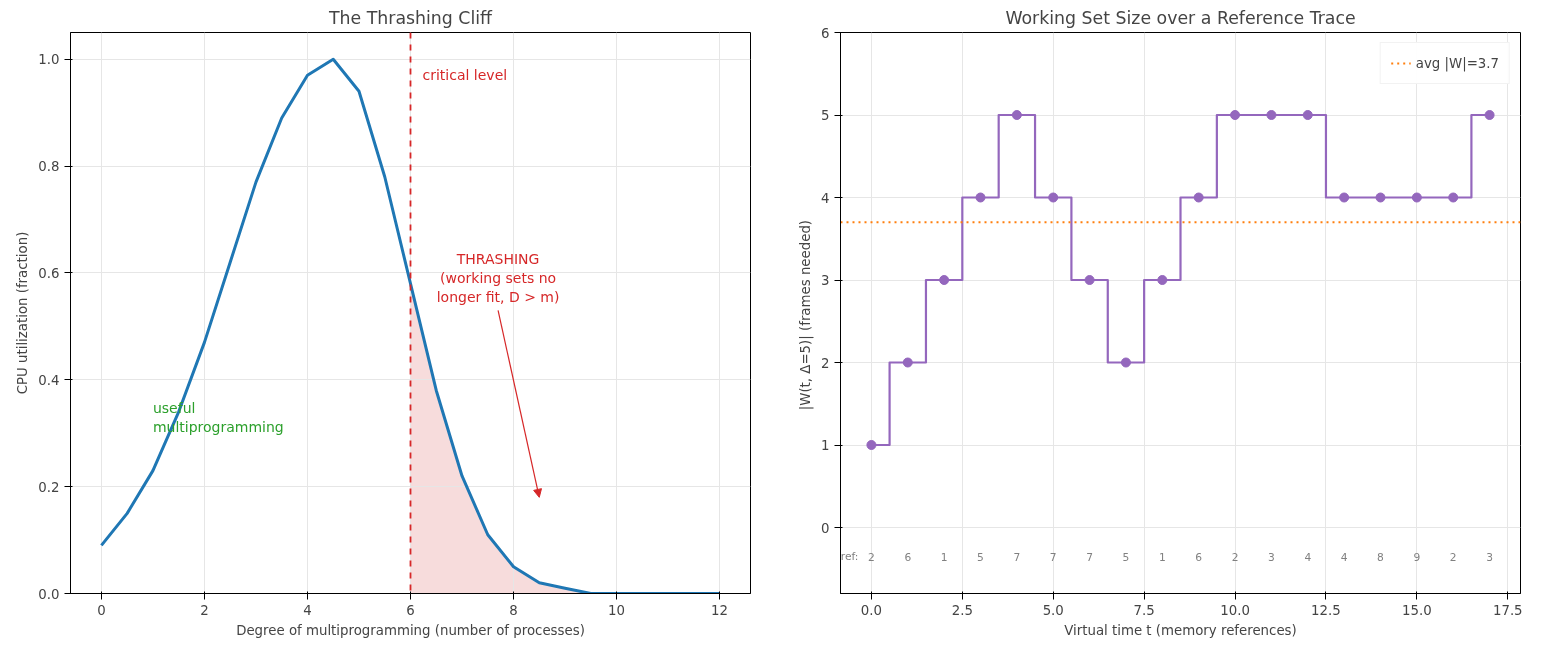  What do you see at coordinates (1053, 610) in the screenshot?
I see `x-tick-label: 5.0` at bounding box center [1053, 610].